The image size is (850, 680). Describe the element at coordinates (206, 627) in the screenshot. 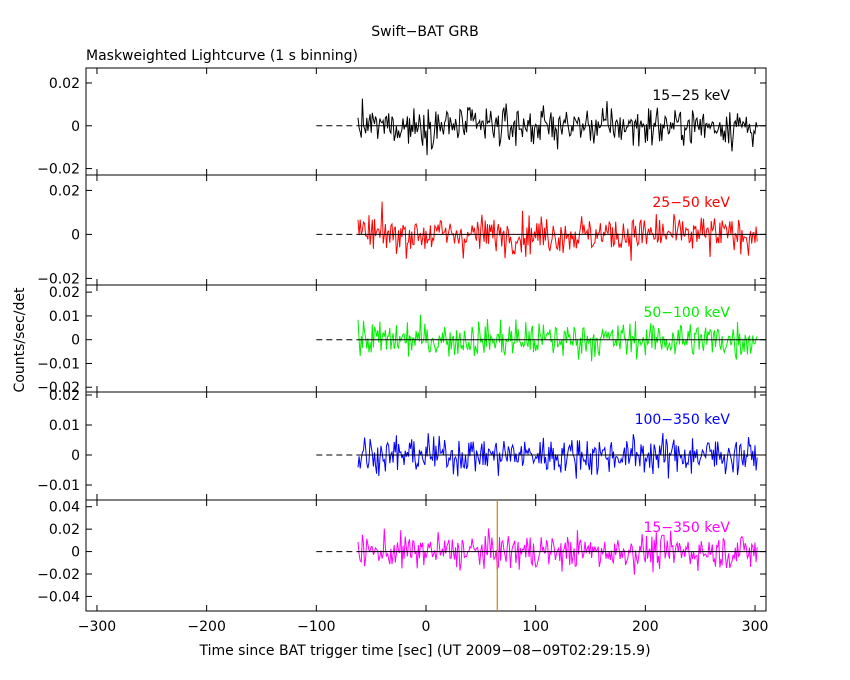

I see `x-tick-label: −200` at that location.